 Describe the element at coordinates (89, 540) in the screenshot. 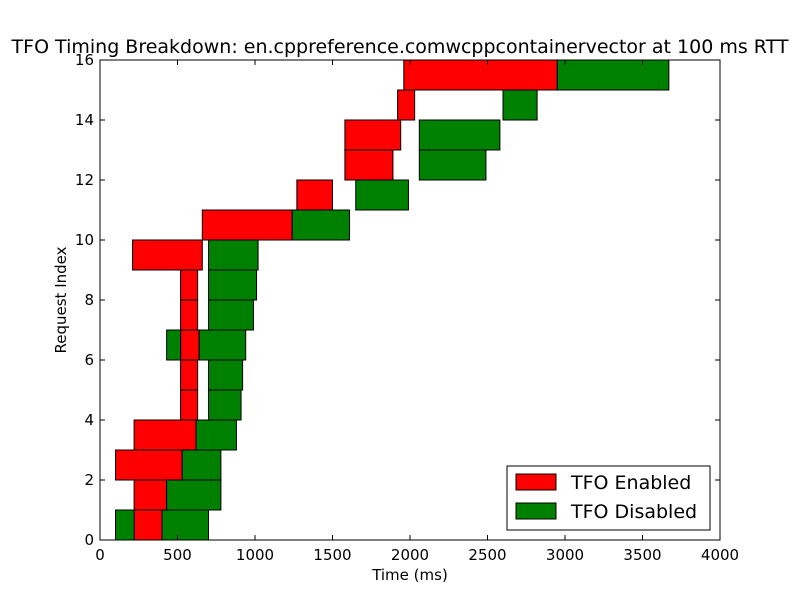

I see `y-tick-label-0: 0` at that location.